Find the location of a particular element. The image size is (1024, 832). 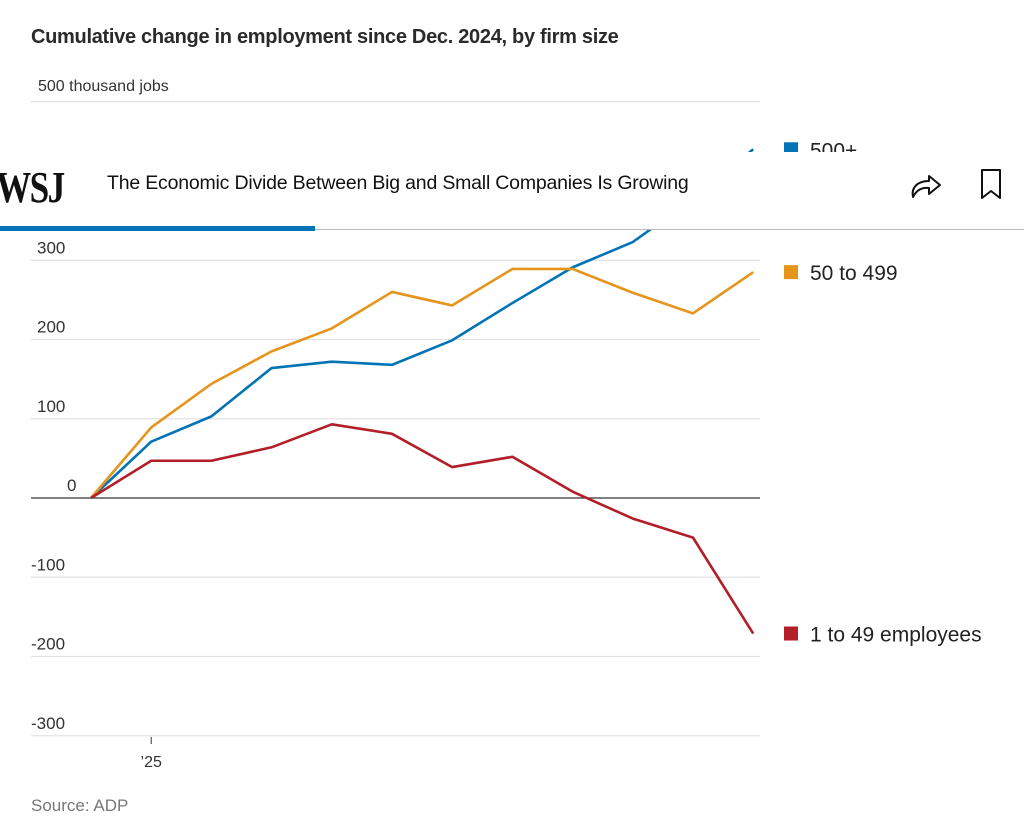

wsj-logo: WSJ is located at coordinates (32, 187).